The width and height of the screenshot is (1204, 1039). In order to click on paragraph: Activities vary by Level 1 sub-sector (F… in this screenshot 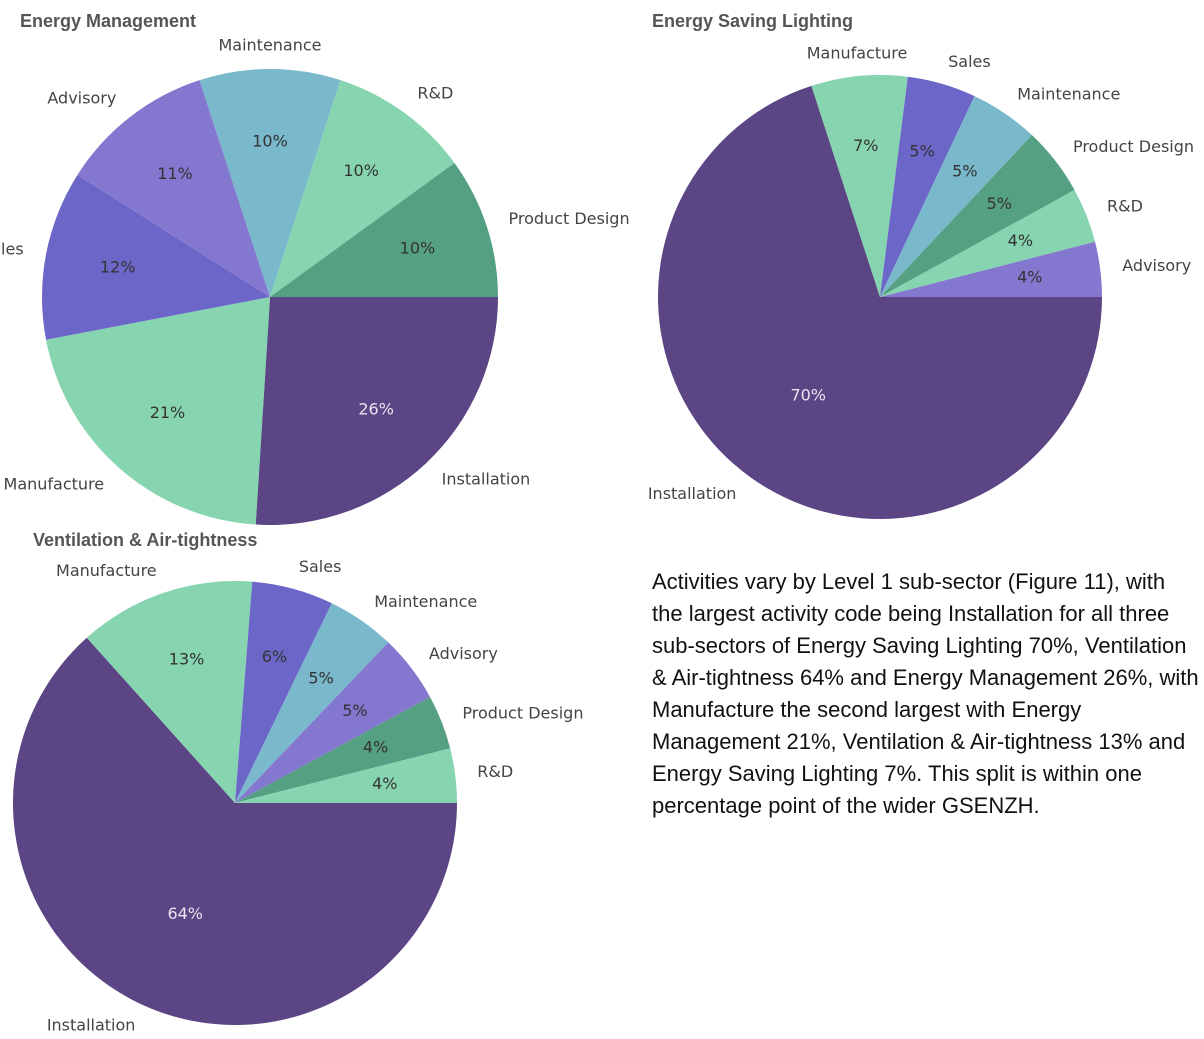, I will do `click(925, 693)`.